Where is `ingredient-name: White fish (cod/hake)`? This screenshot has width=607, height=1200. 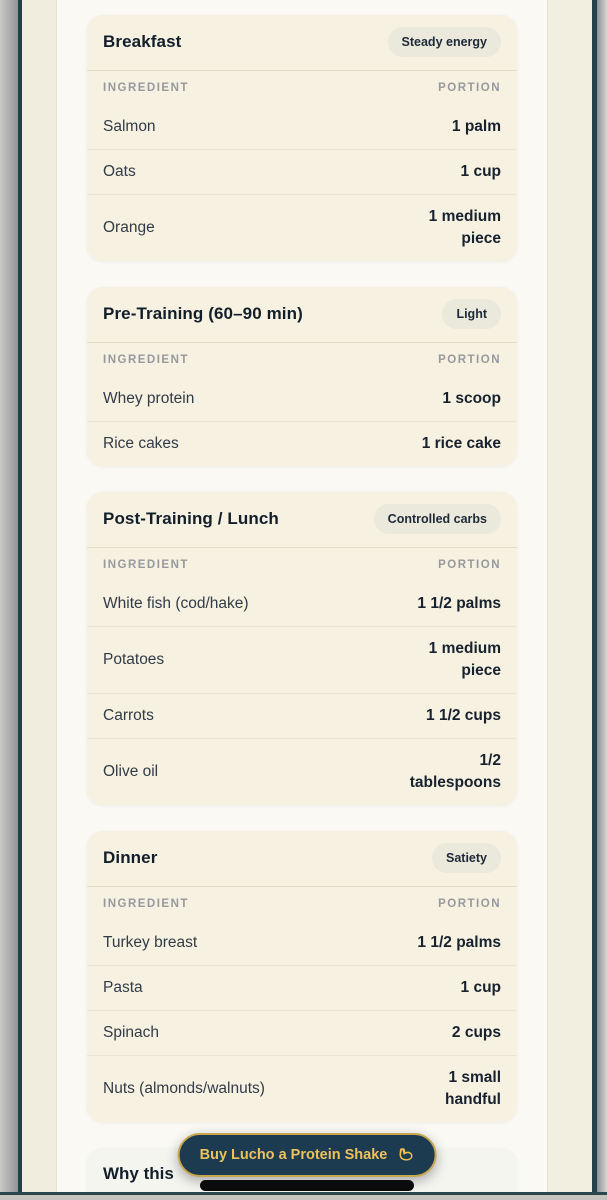
ingredient-name: White fish (cod/hake) is located at coordinates (176, 603).